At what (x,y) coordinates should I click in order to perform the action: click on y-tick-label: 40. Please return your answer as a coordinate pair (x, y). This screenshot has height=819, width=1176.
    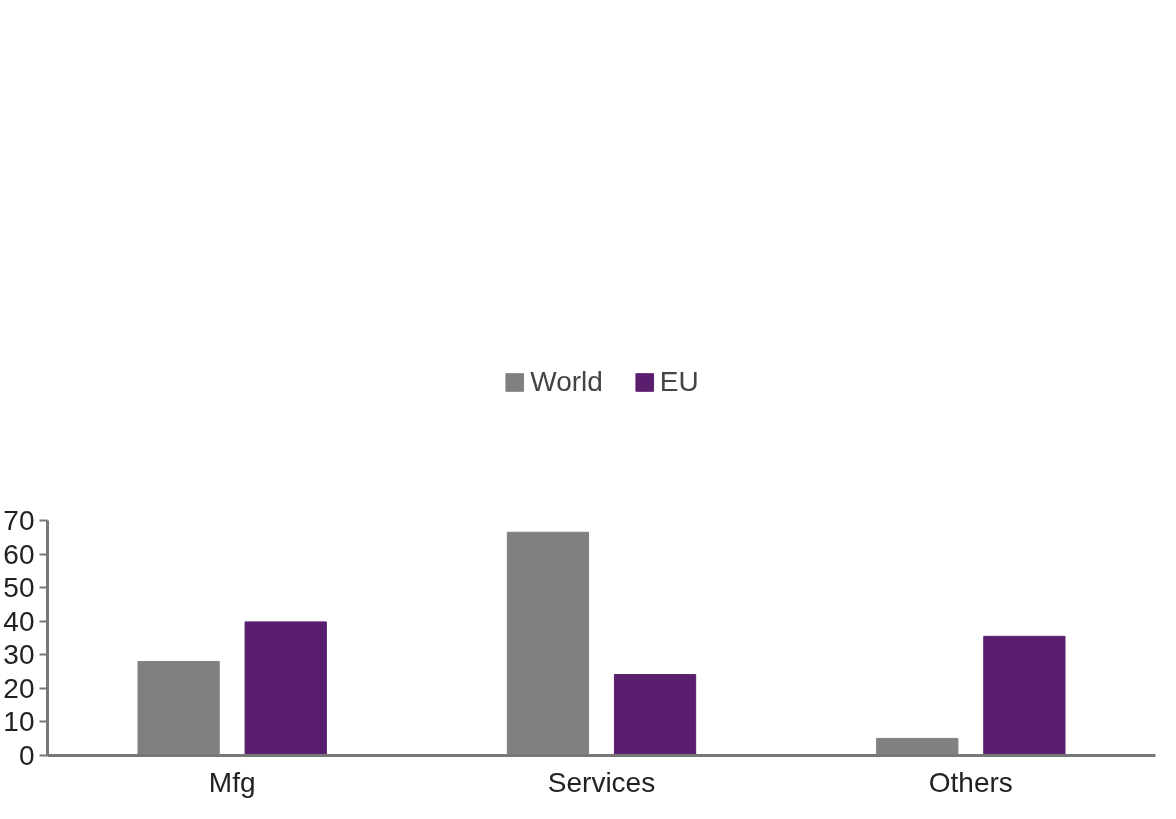
    Looking at the image, I should click on (19, 621).